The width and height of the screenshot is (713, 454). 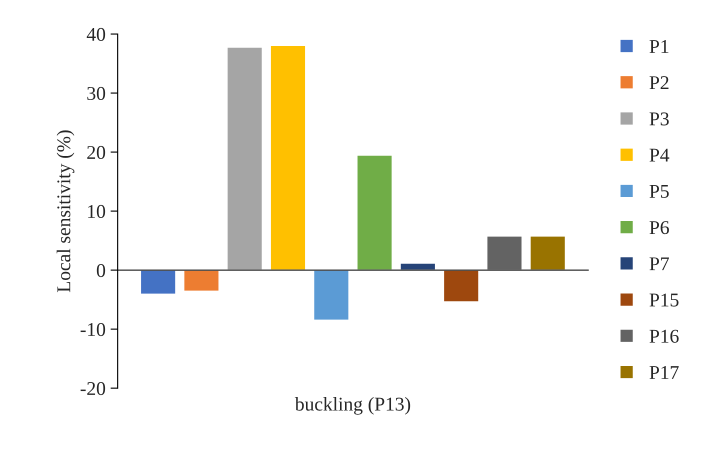 What do you see at coordinates (97, 211) in the screenshot?
I see `y-tick-label: 10` at bounding box center [97, 211].